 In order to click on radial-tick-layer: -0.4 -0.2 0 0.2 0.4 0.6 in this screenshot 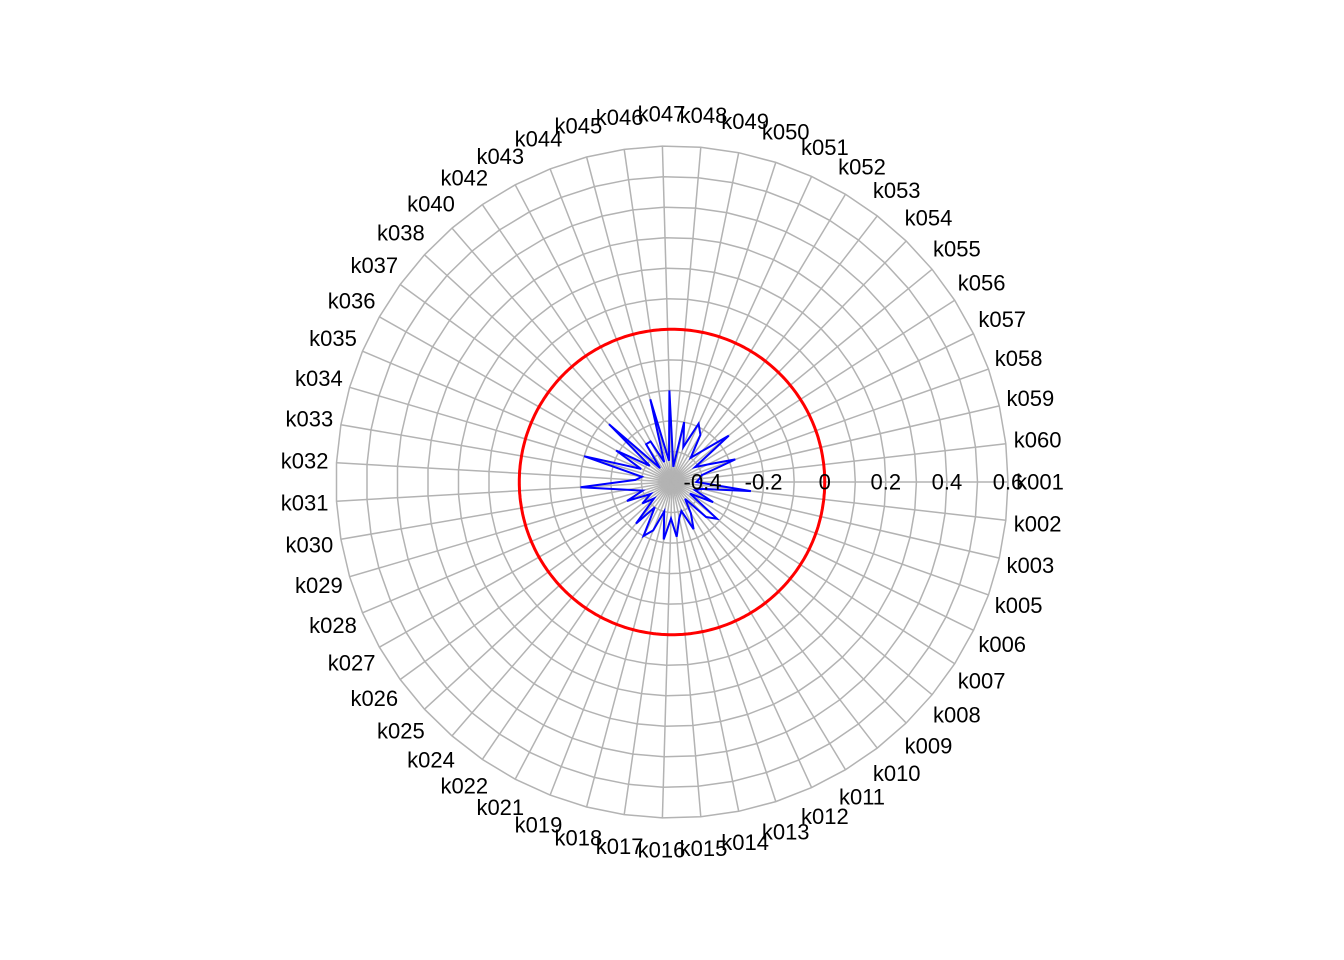, I will do `click(854, 482)`.